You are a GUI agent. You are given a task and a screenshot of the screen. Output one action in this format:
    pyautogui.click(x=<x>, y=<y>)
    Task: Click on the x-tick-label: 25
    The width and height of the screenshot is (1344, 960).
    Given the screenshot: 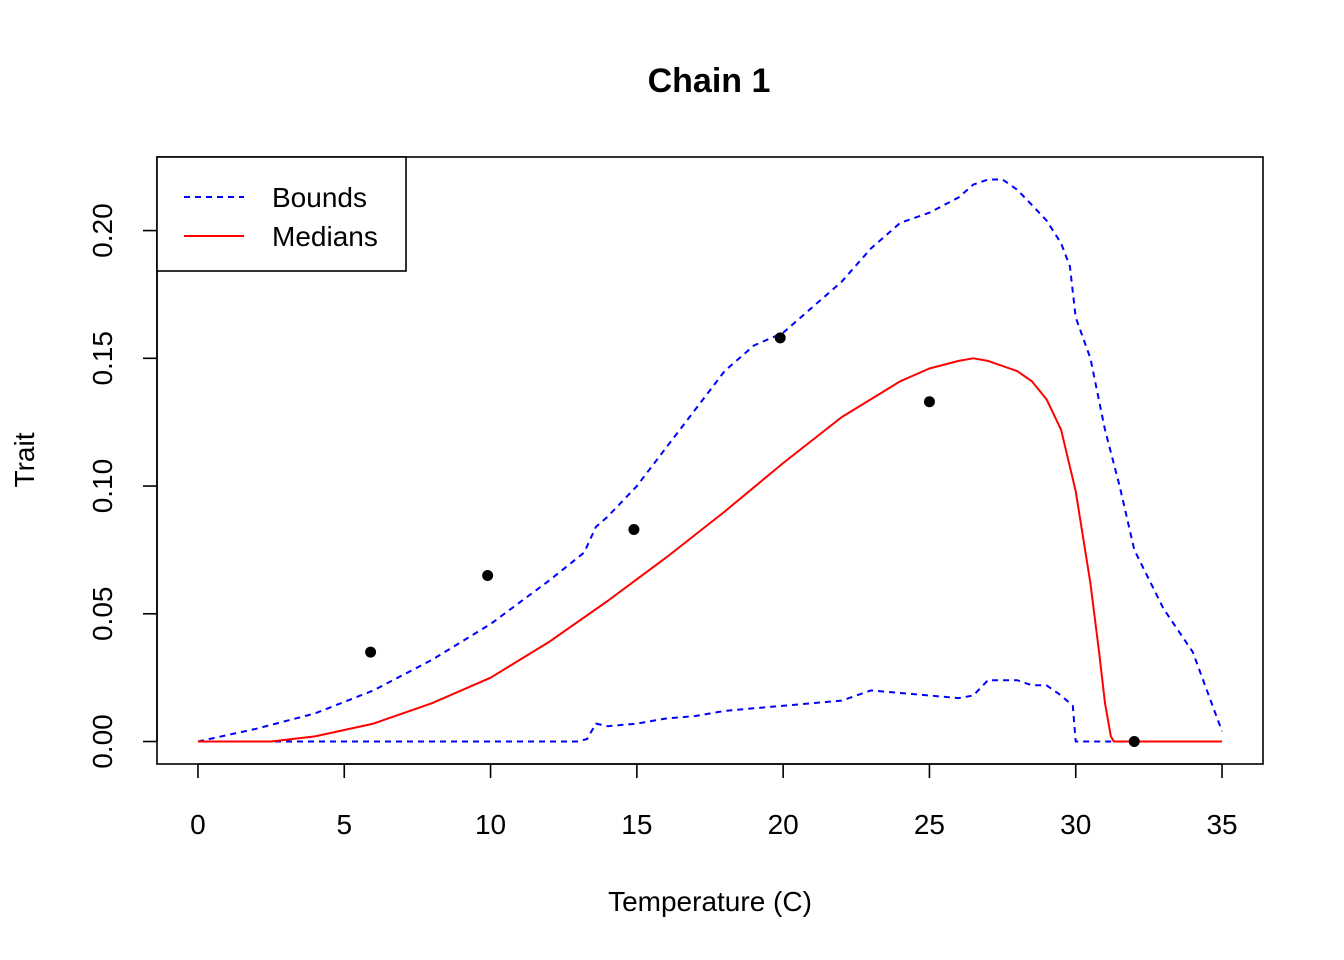 What is the action you would take?
    pyautogui.click(x=929, y=824)
    